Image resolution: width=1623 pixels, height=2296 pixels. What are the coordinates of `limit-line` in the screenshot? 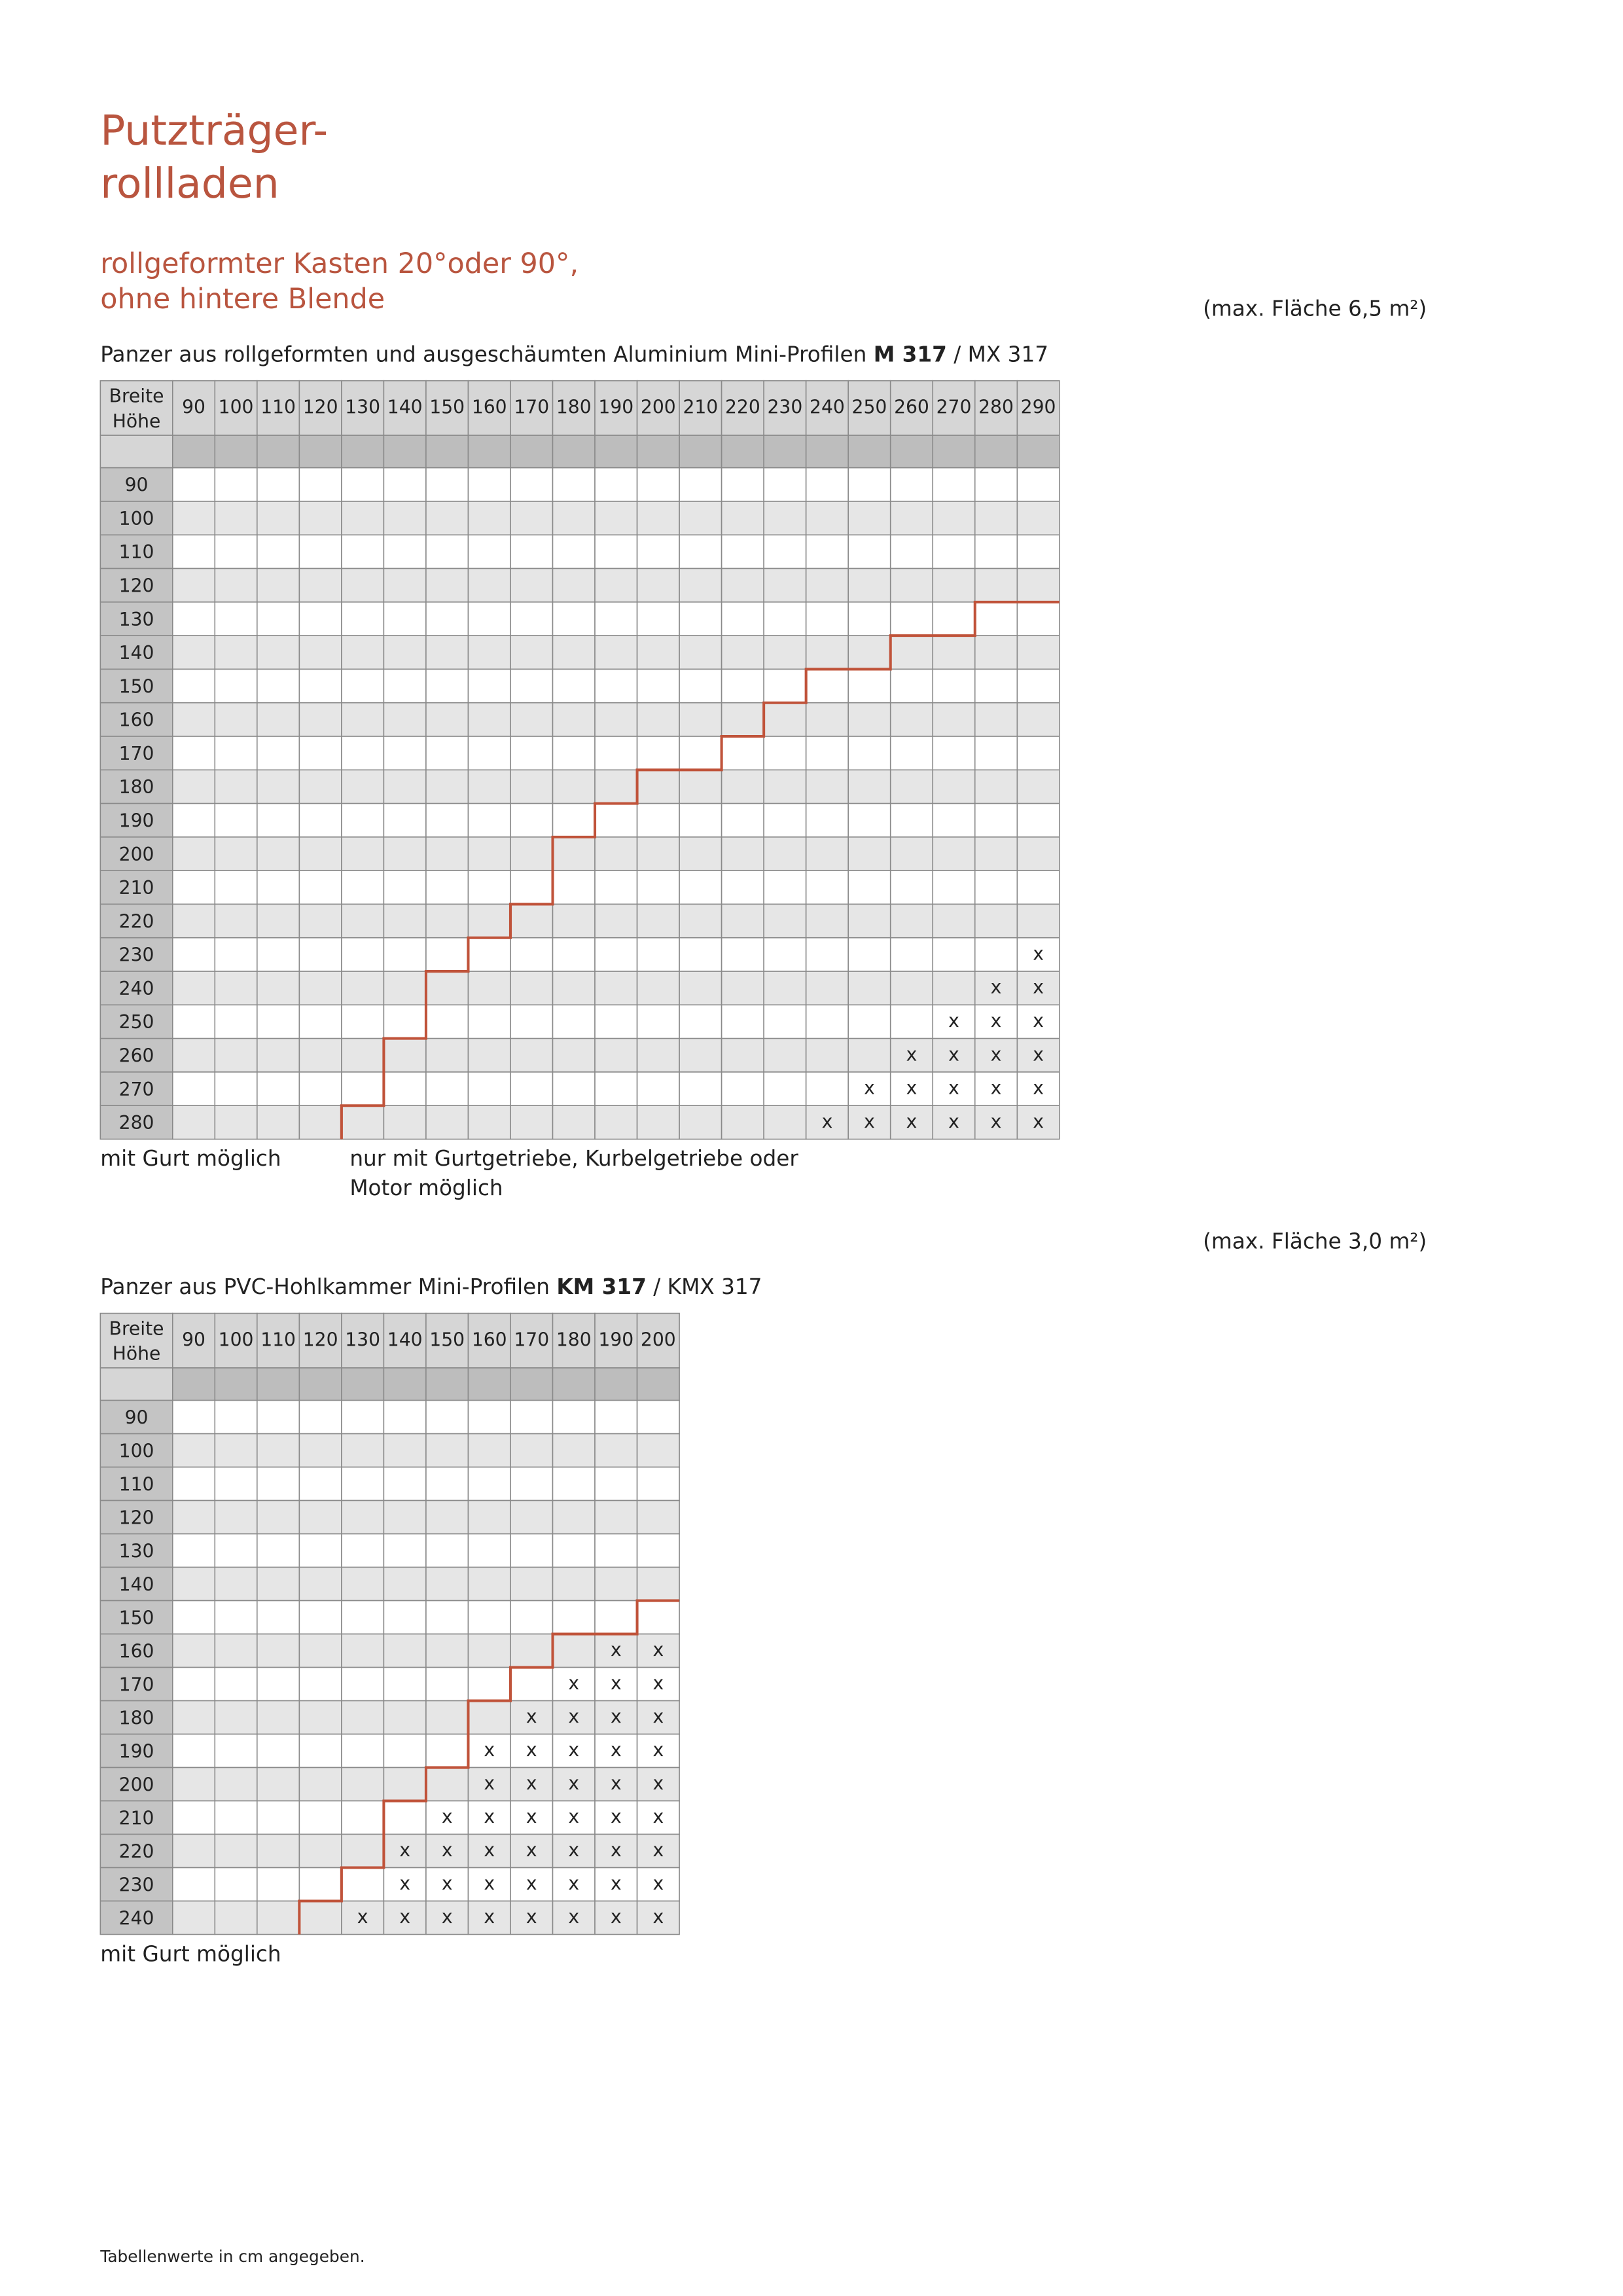 It's located at (700, 869).